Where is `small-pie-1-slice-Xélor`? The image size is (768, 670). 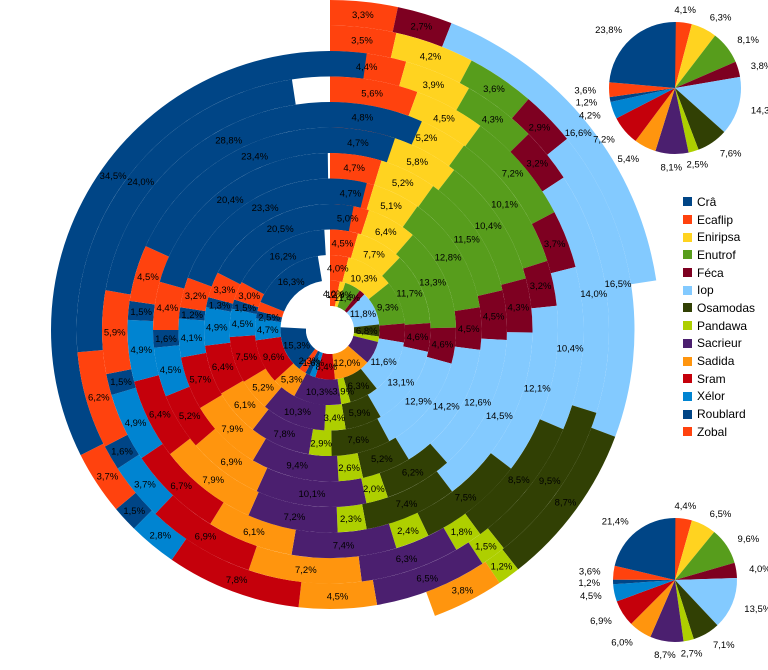
small-pie-1-slice-Xélor is located at coordinates (642, 103).